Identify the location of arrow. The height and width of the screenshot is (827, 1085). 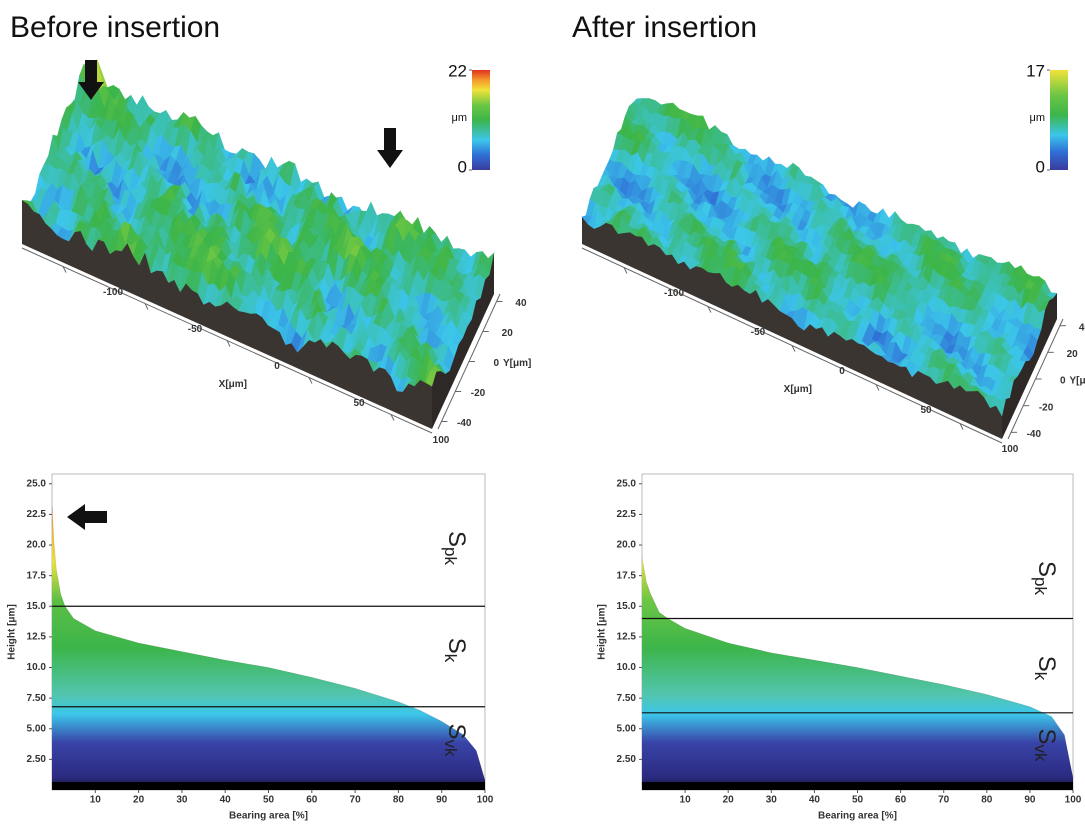
(91, 80).